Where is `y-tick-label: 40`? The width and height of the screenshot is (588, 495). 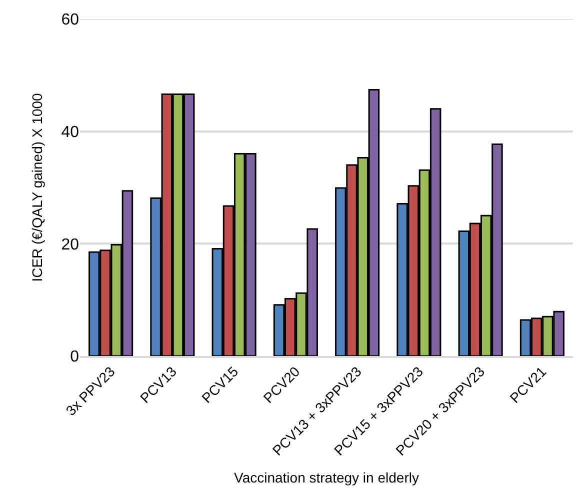
y-tick-label: 40 is located at coordinates (70, 132).